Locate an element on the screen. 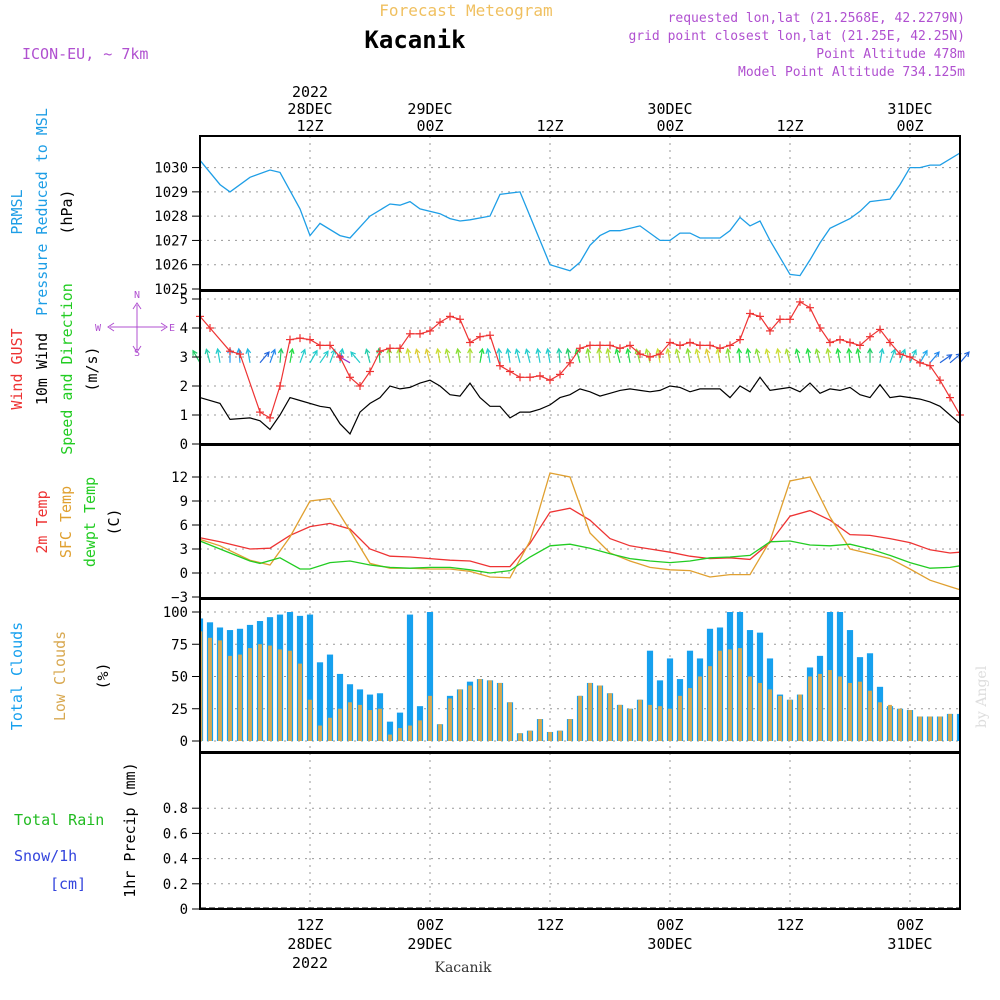 The height and width of the screenshot is (1000, 1000). super-title: Forecast Meteogram is located at coordinates (465, 10).